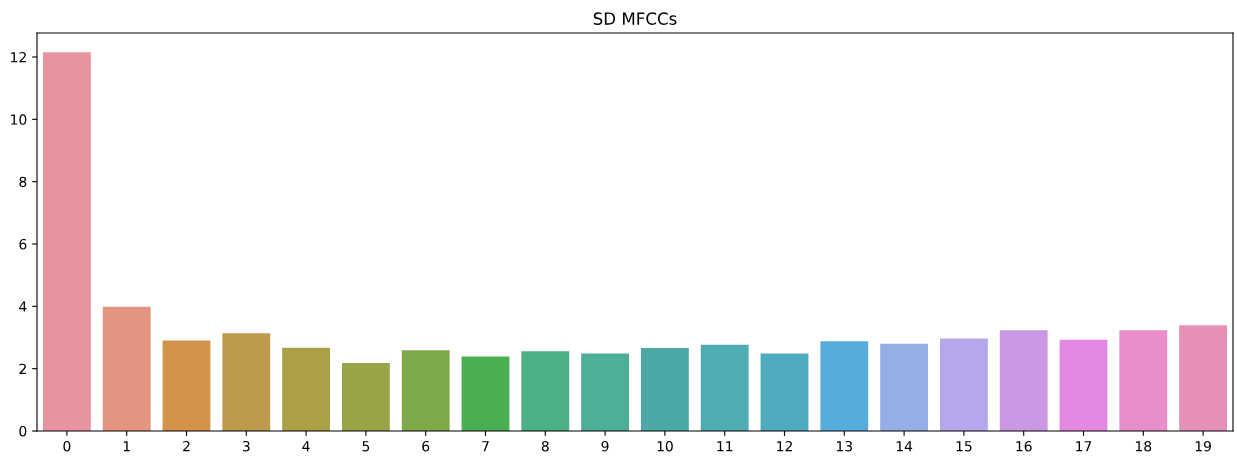 This screenshot has height=457, width=1237. Describe the element at coordinates (545, 446) in the screenshot. I see `x-tick-label: 8` at that location.